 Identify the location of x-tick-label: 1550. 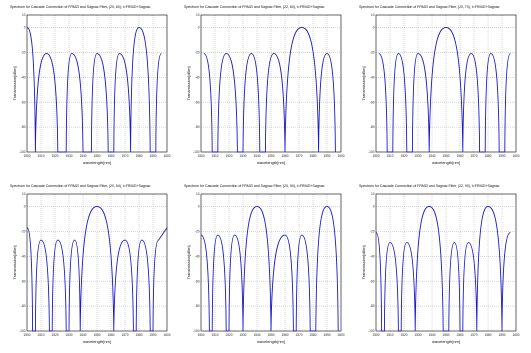
(270, 156).